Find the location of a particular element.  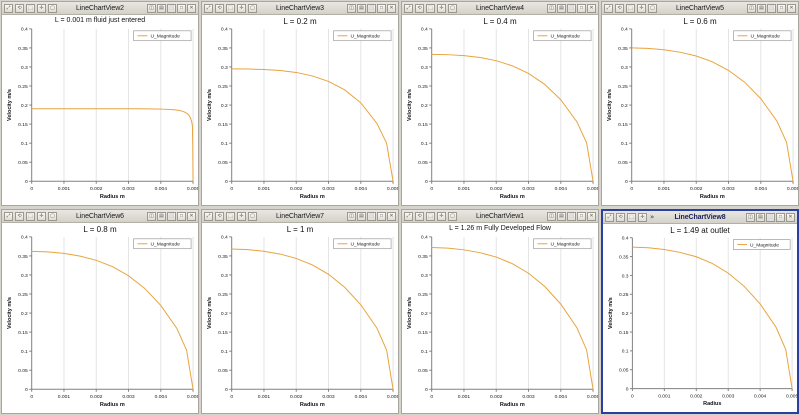

panel-titlebar: ⤢ ⟲ ⬚ ✛ ▢ LineChartView4 ◫ ▤ ⬜ □ ✕ is located at coordinates (500, 8).